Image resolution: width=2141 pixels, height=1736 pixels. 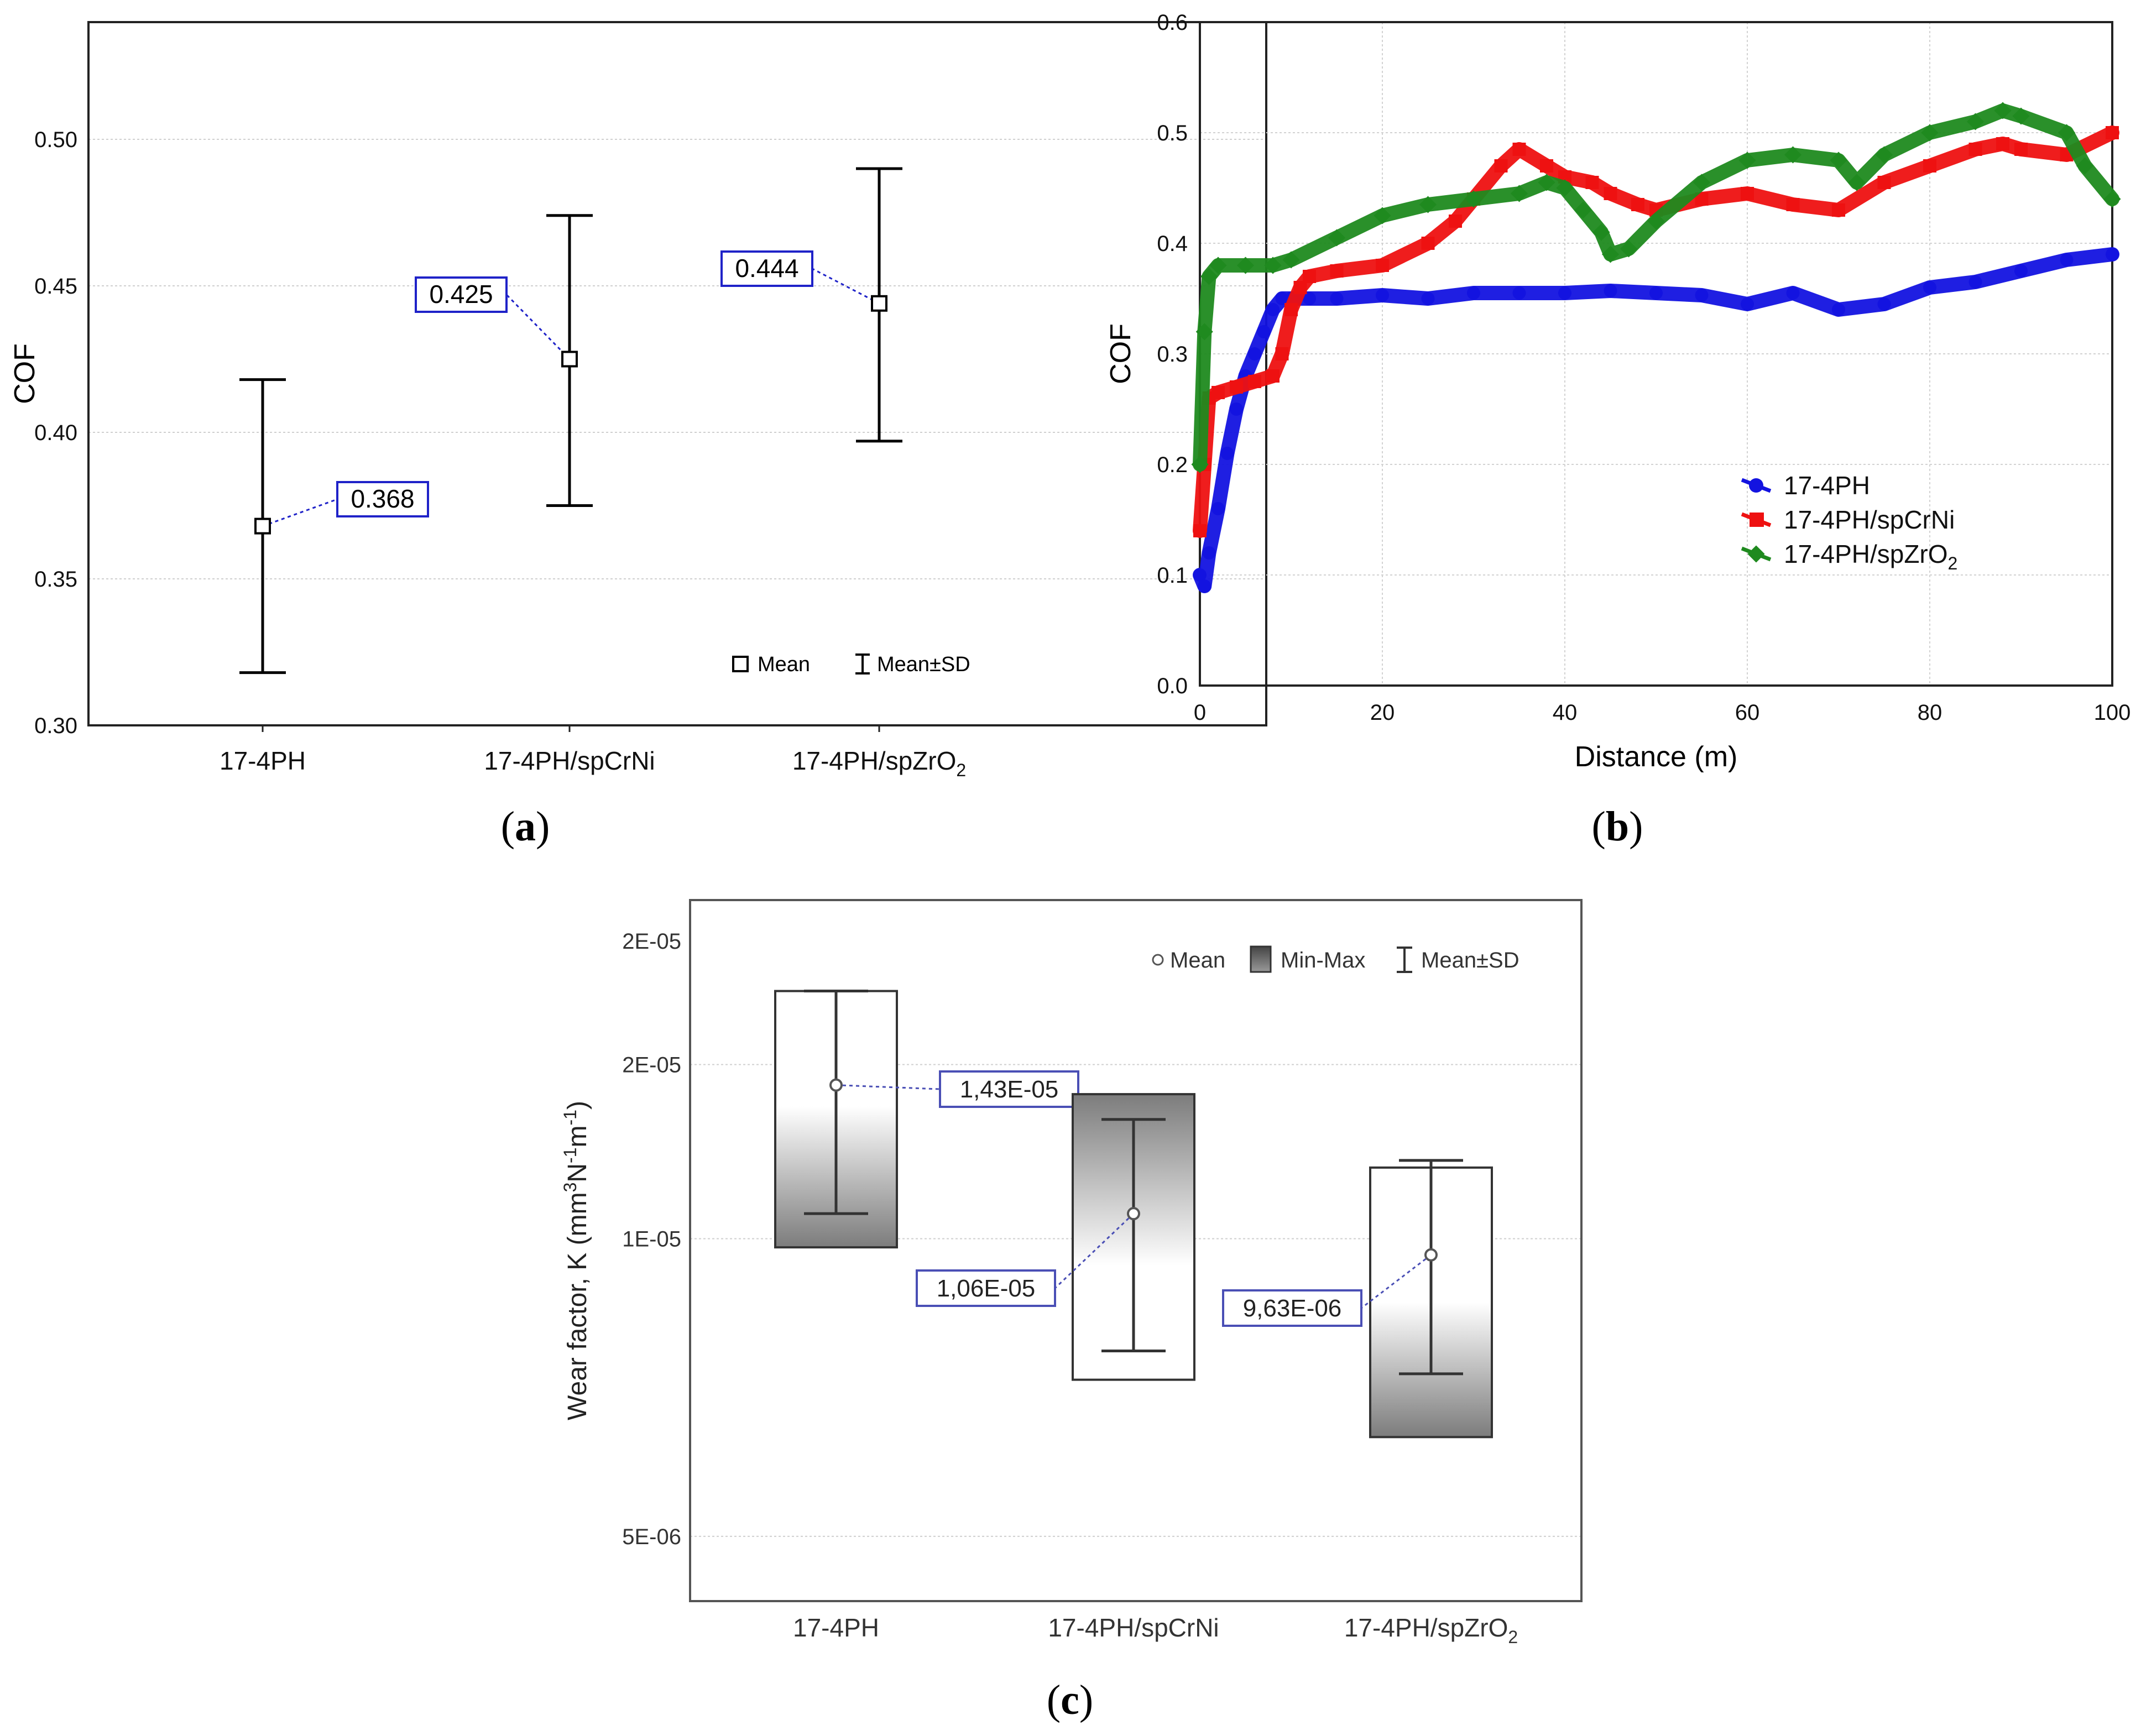 I want to click on b-y-tick-label: 0.0, so click(x=1172, y=686).